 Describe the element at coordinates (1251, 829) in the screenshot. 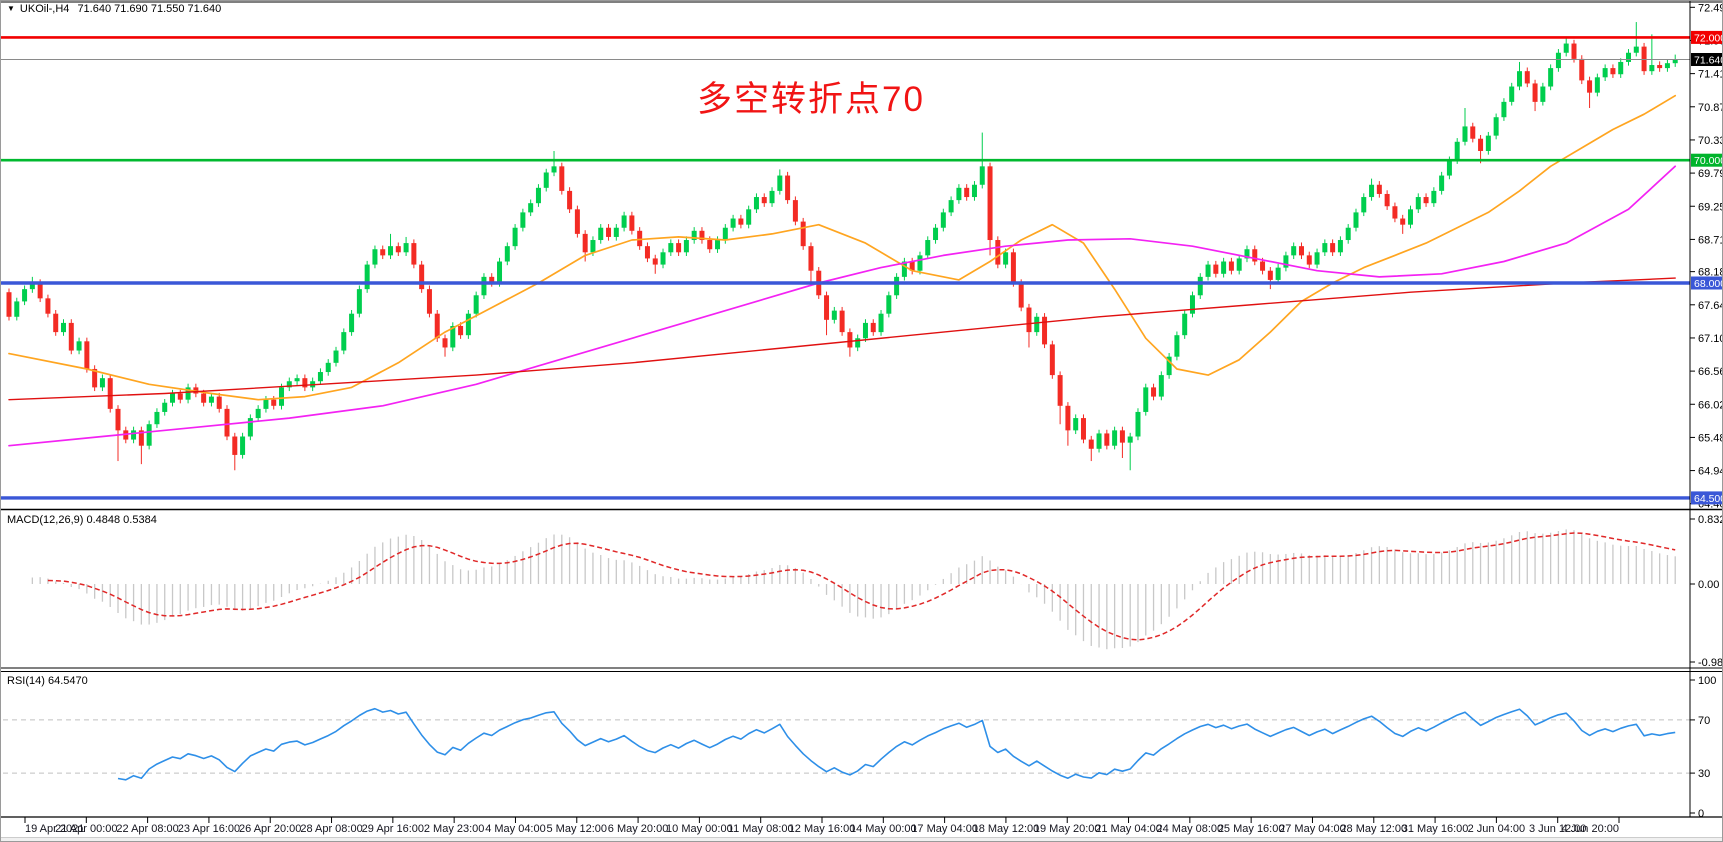

I see `time-axis-label: 25 May 16:00` at that location.